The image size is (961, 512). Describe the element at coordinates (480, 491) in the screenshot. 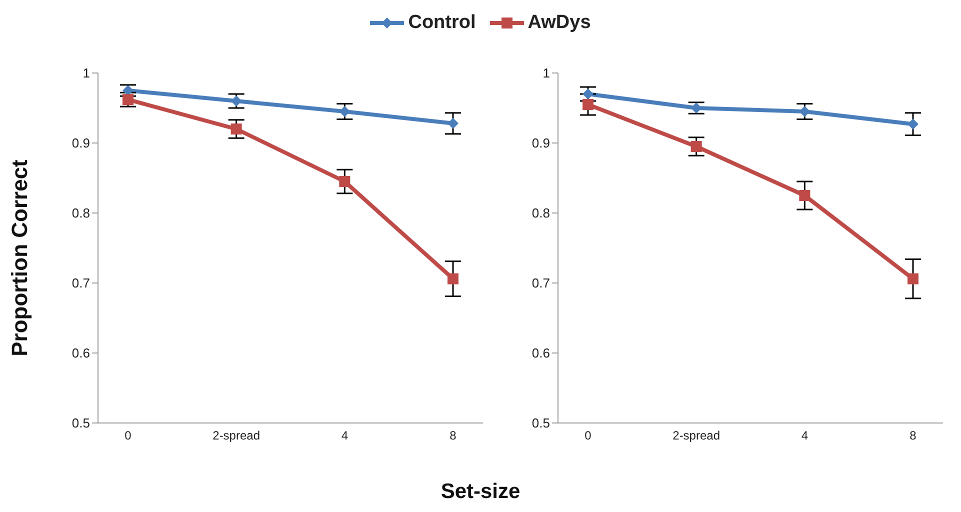

I see `x-axis-title: Set-size` at that location.